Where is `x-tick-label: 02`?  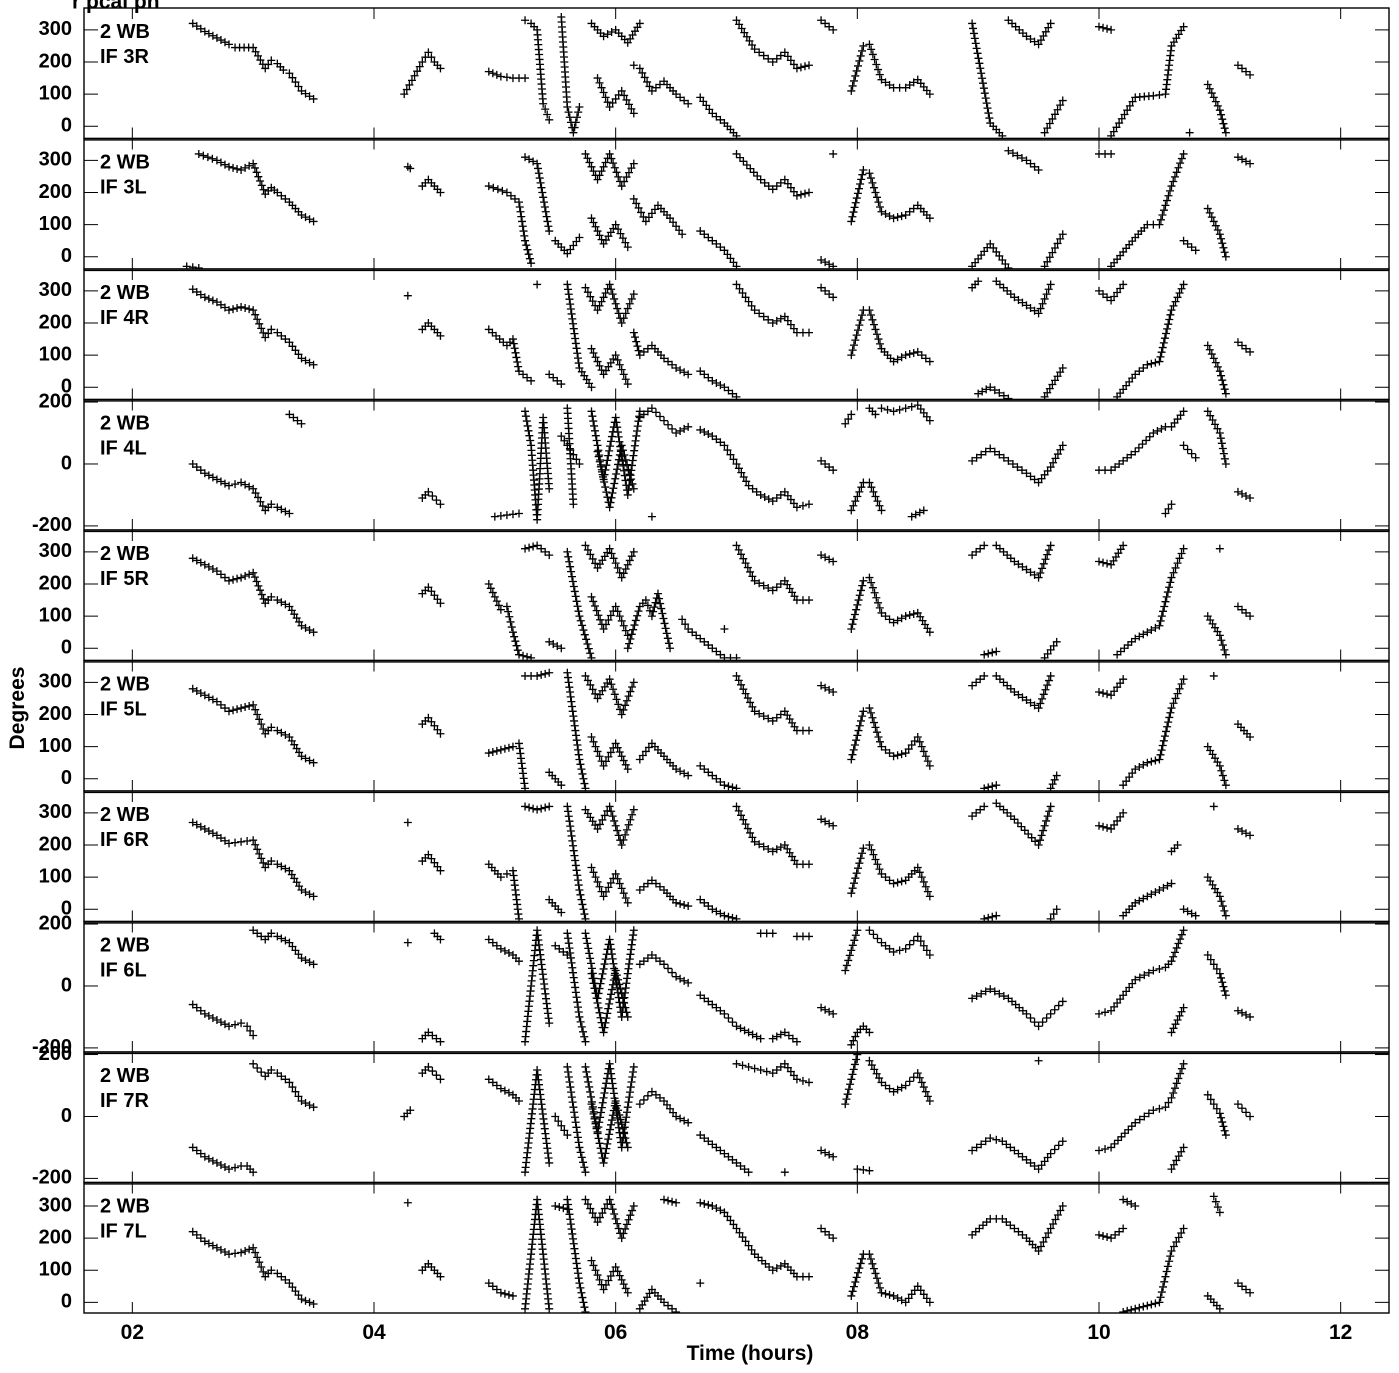 x-tick-label: 02 is located at coordinates (132, 1332).